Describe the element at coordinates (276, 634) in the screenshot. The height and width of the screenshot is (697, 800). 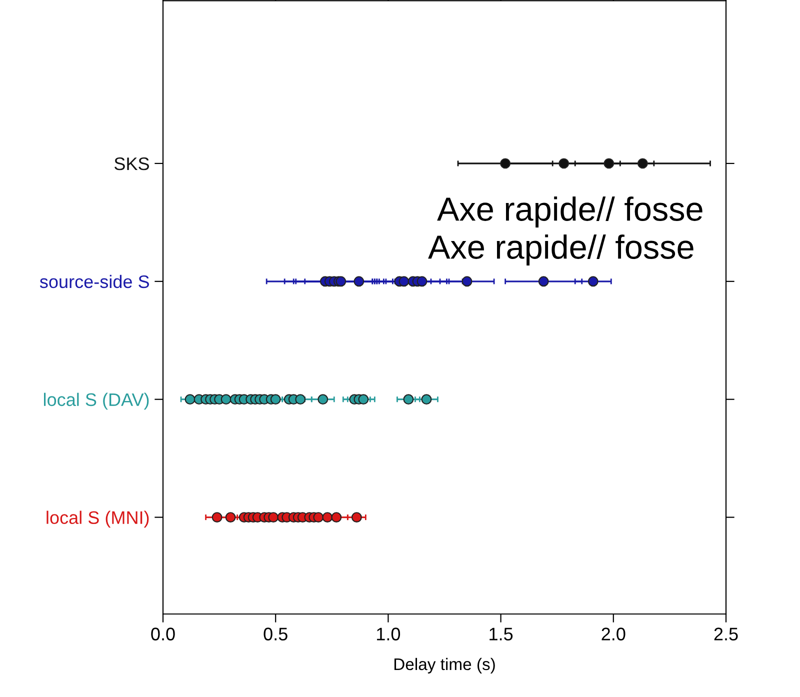
I see `x-tick-label: 0.5` at that location.